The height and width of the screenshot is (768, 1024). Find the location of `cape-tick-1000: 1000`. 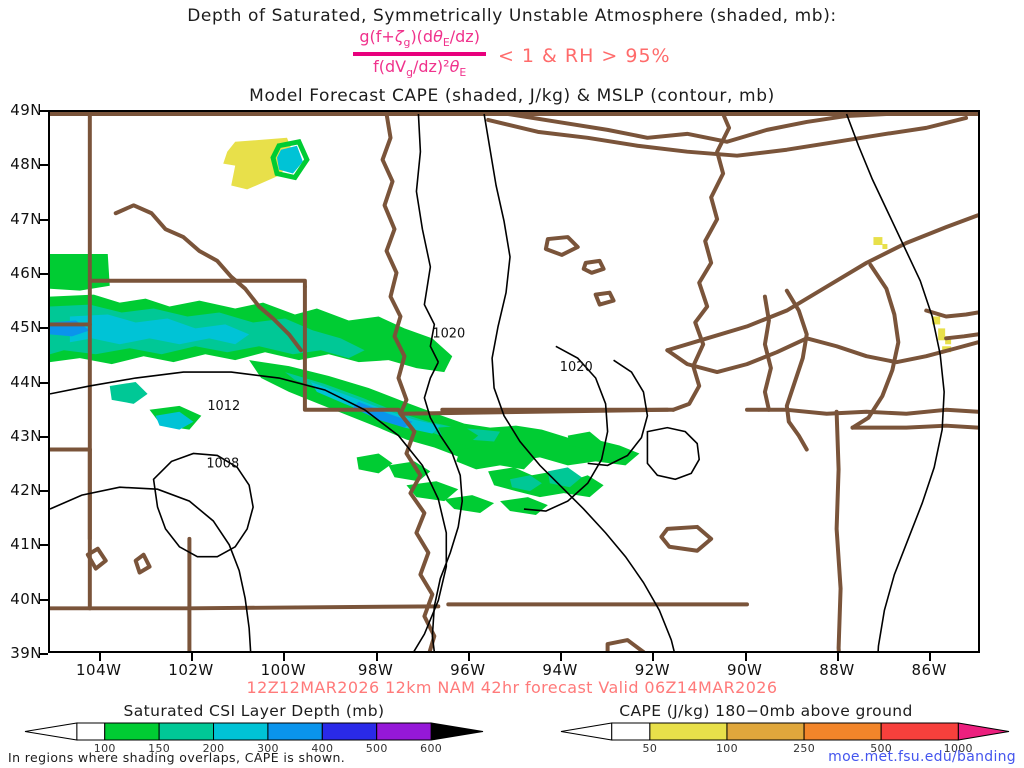

cape-tick-1000: 1000 is located at coordinates (958, 748).